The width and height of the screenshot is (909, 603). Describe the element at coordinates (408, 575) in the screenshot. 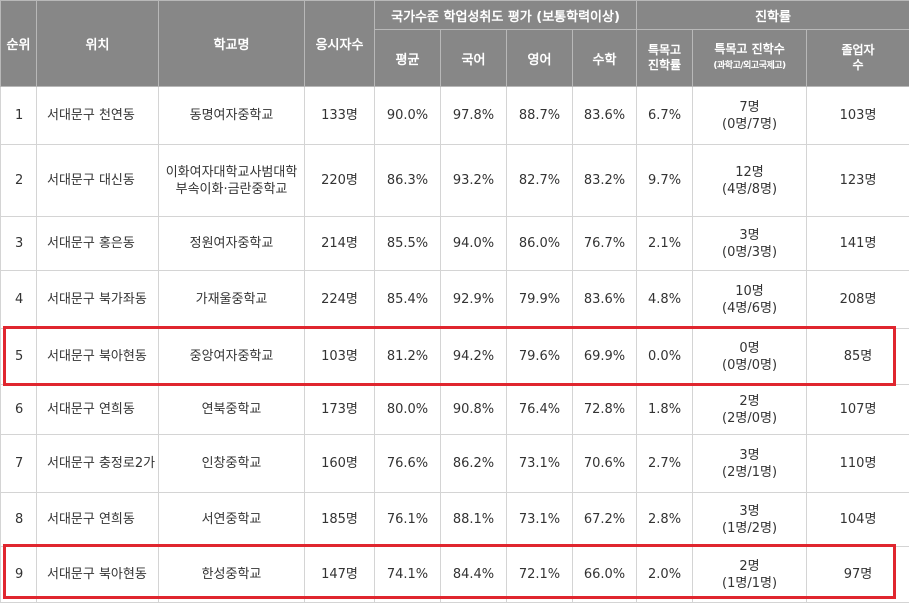

I see `average-cell: 74.1%` at that location.